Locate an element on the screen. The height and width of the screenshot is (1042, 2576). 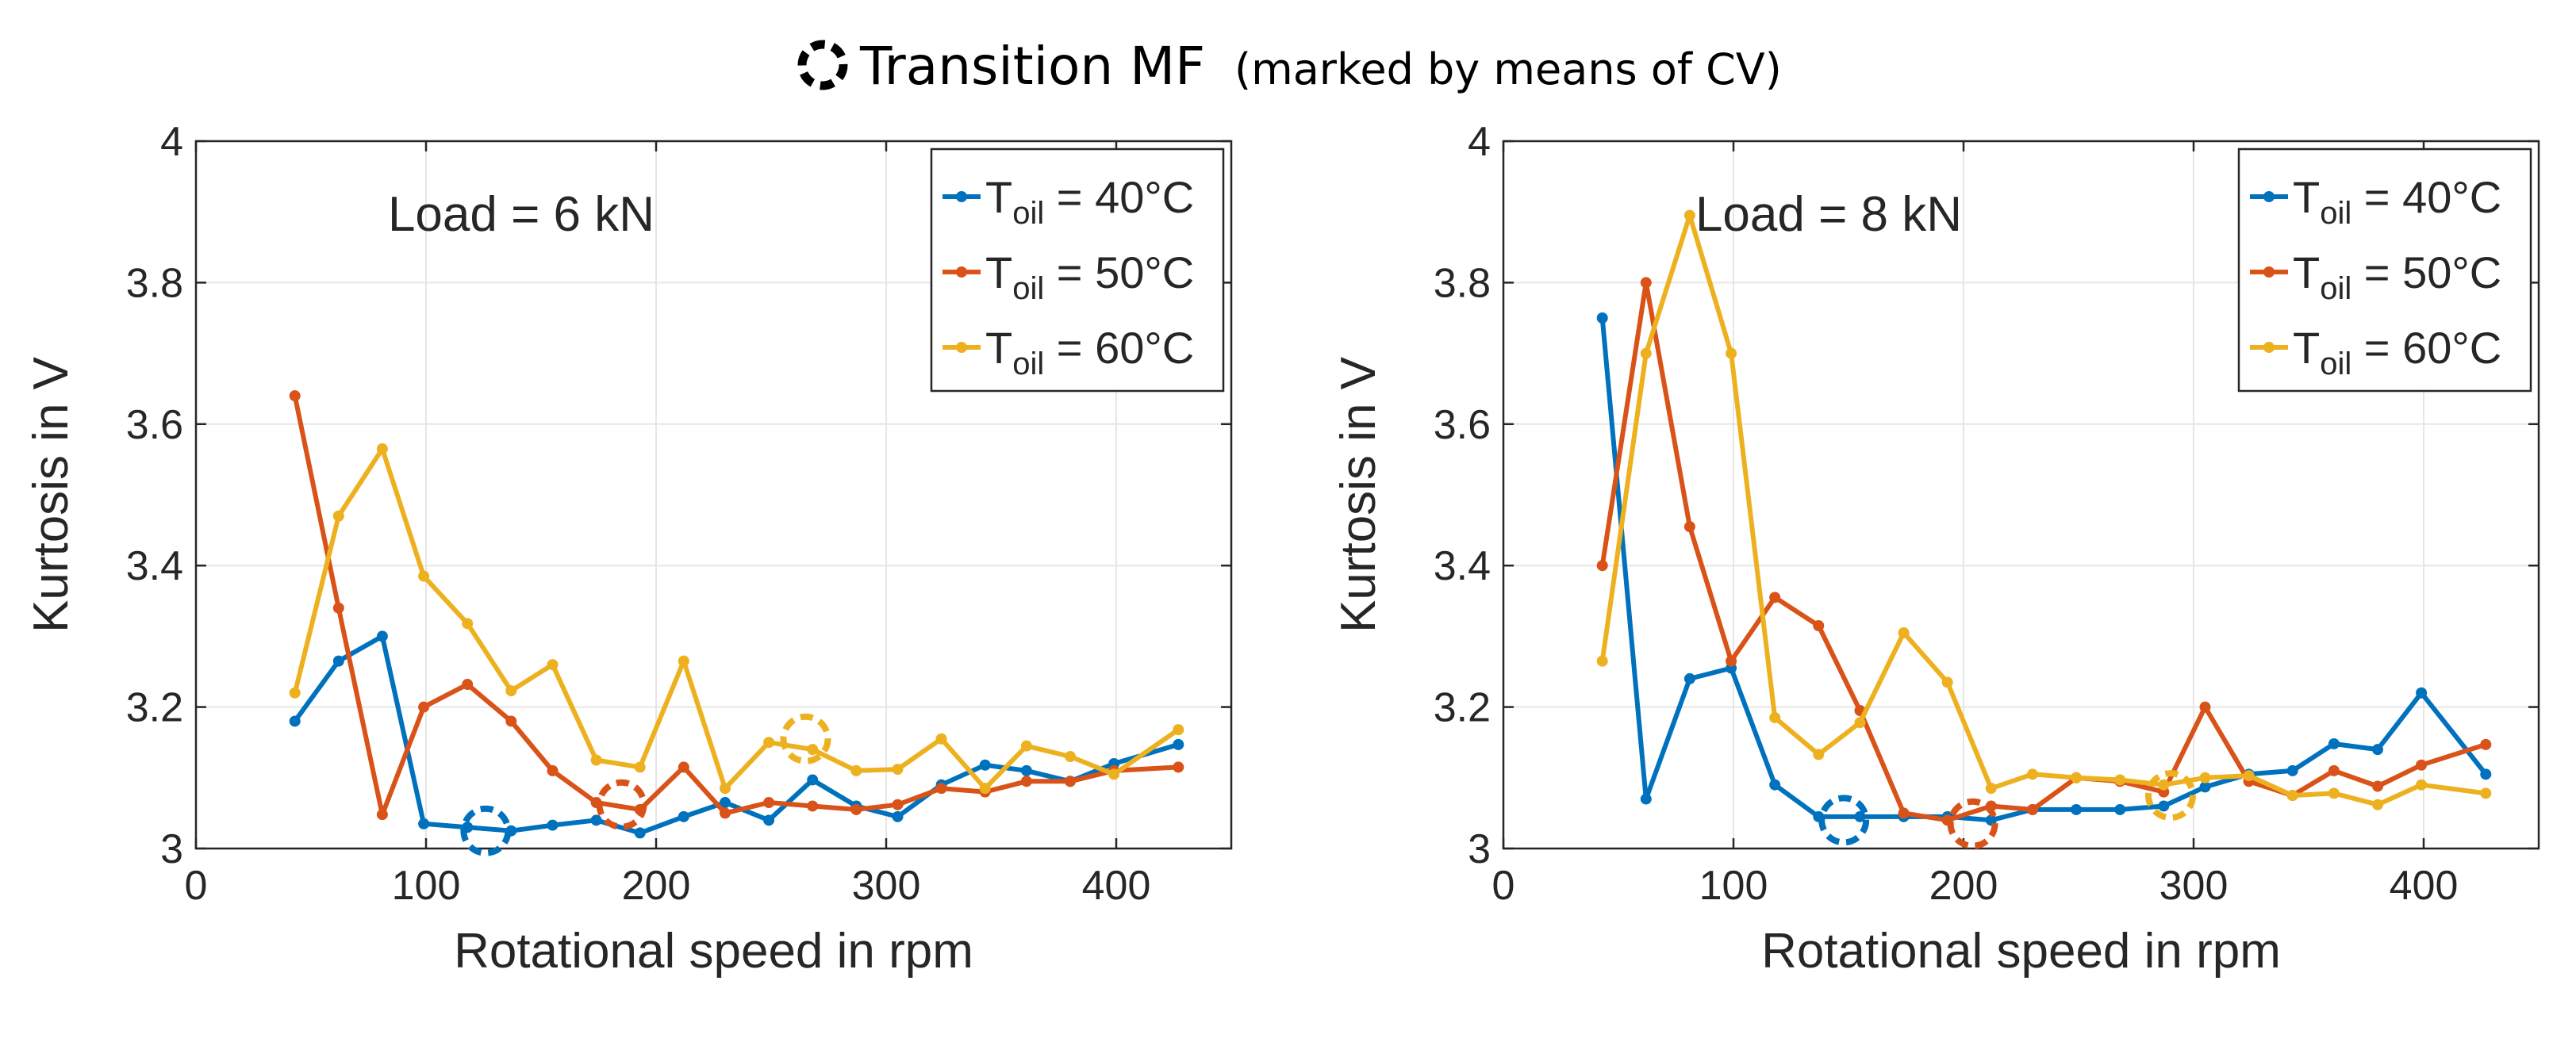
x-tick-label: 0 is located at coordinates (196, 886).